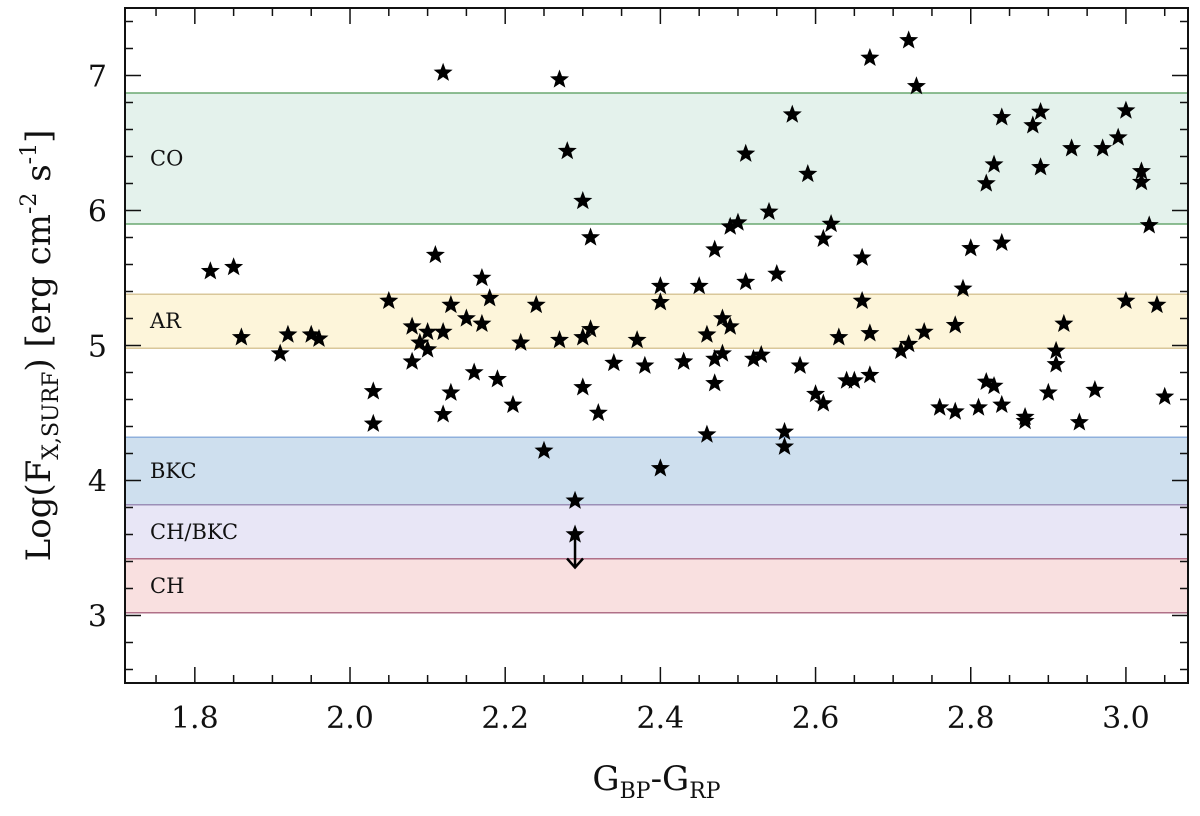 This screenshot has height=816, width=1200. What do you see at coordinates (656, 781) in the screenshot?
I see `x-axis-title: GBP-GRP` at bounding box center [656, 781].